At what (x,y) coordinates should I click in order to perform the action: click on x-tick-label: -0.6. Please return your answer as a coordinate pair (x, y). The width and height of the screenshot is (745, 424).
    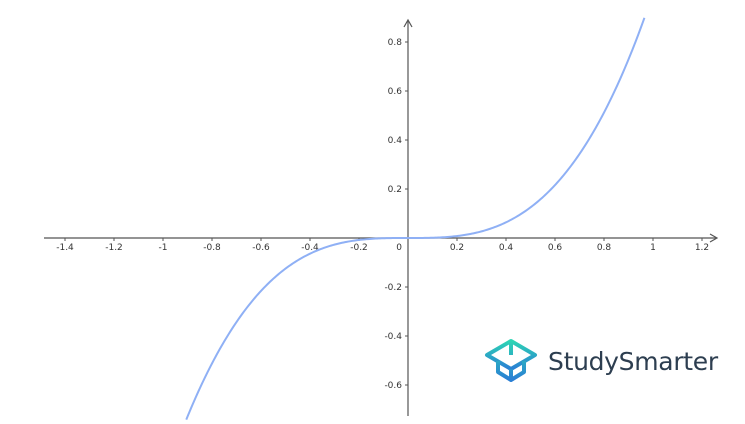
    Looking at the image, I should click on (261, 248).